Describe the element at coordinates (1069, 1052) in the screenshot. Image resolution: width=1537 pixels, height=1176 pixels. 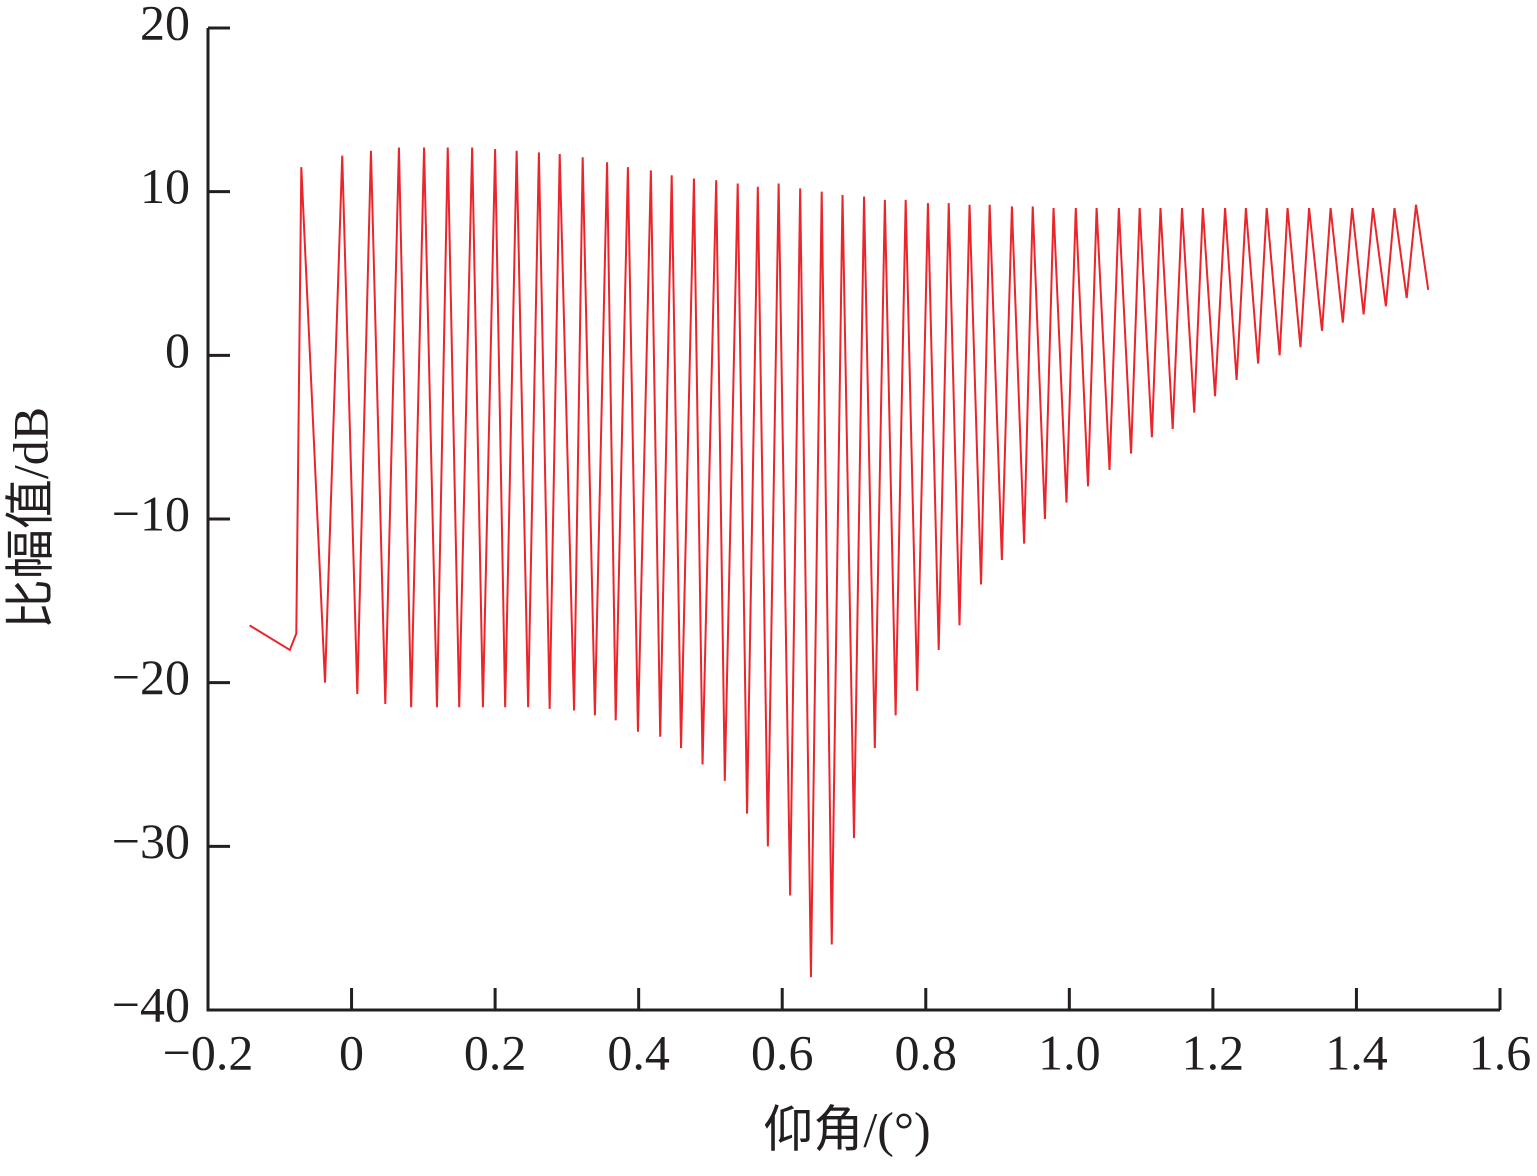
I see `x-tick-label: 1.0` at that location.